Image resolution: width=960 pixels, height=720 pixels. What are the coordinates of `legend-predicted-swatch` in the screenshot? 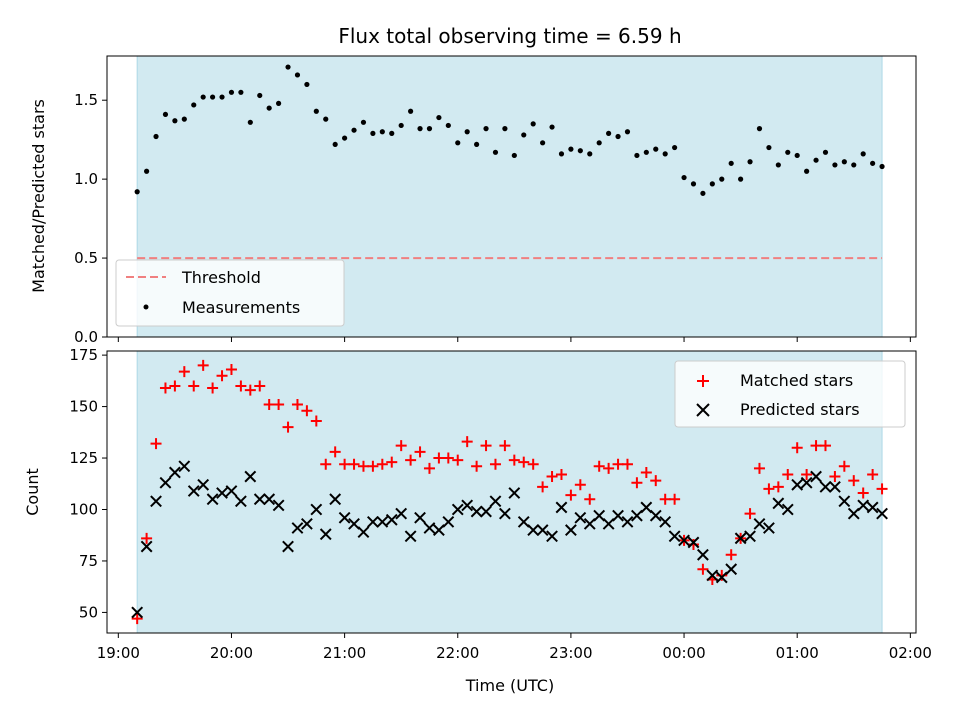 It's located at (703, 410).